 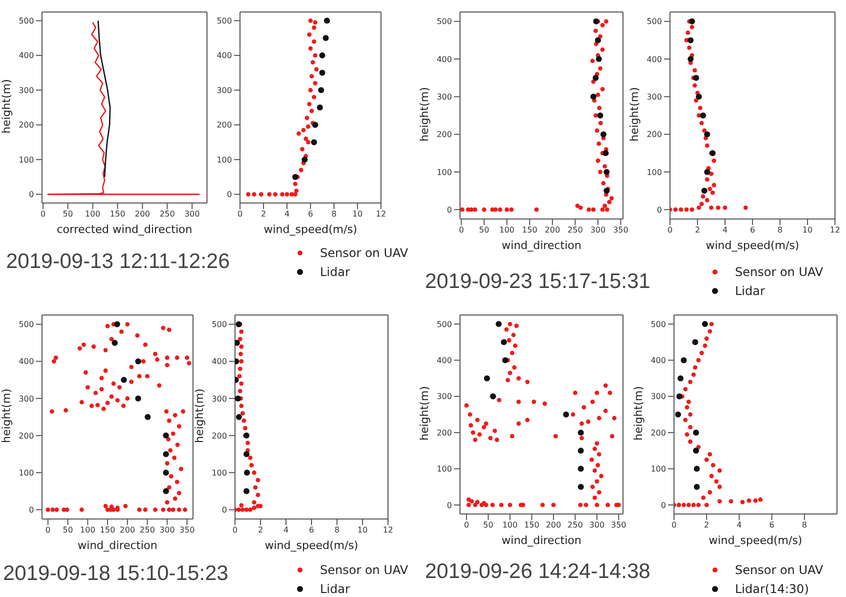 What do you see at coordinates (224, 510) in the screenshot?
I see `y-tick-label: 0` at bounding box center [224, 510].